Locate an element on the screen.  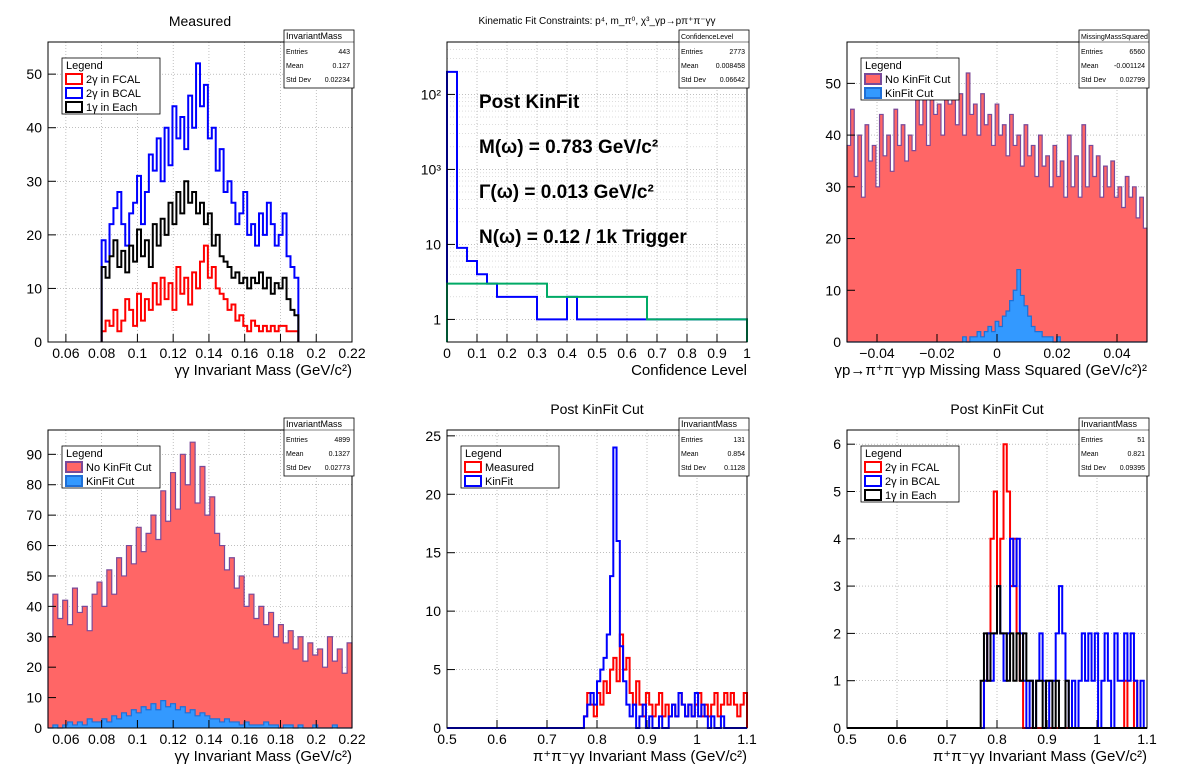
y-tick-label: 40 is located at coordinates (34, 606).